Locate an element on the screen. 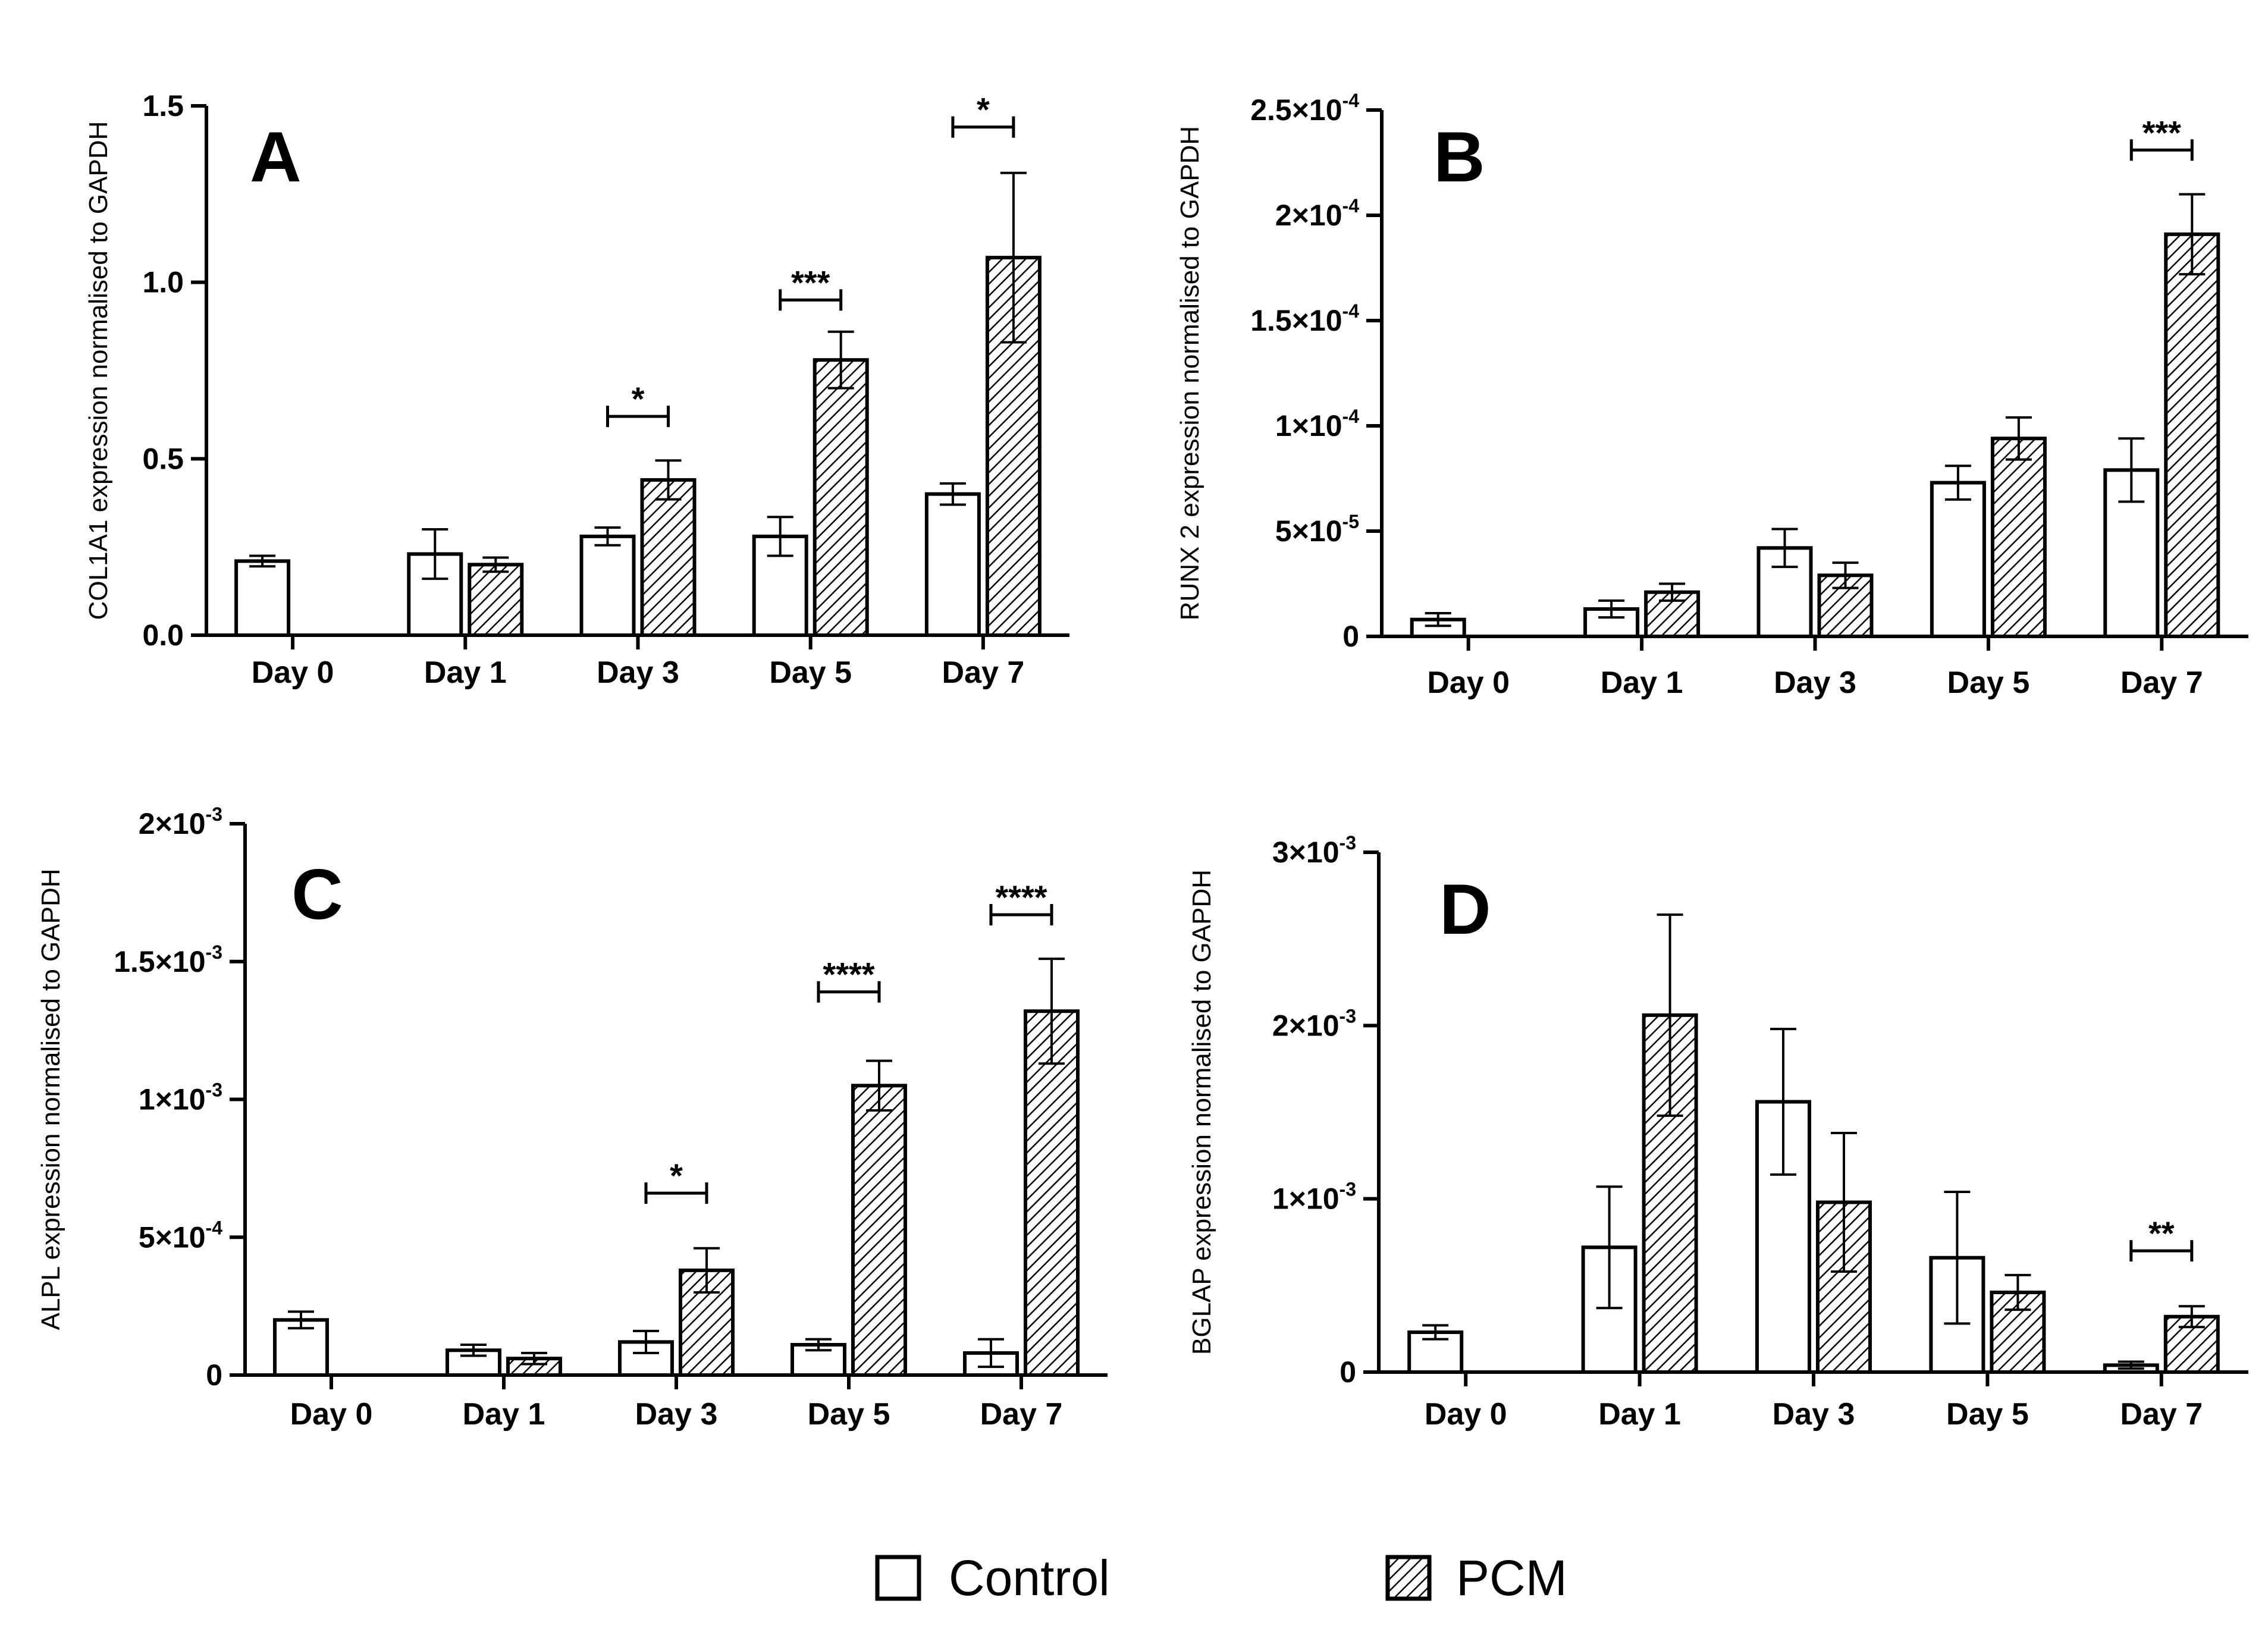  legend: Control PCM is located at coordinates (1221, 1578).